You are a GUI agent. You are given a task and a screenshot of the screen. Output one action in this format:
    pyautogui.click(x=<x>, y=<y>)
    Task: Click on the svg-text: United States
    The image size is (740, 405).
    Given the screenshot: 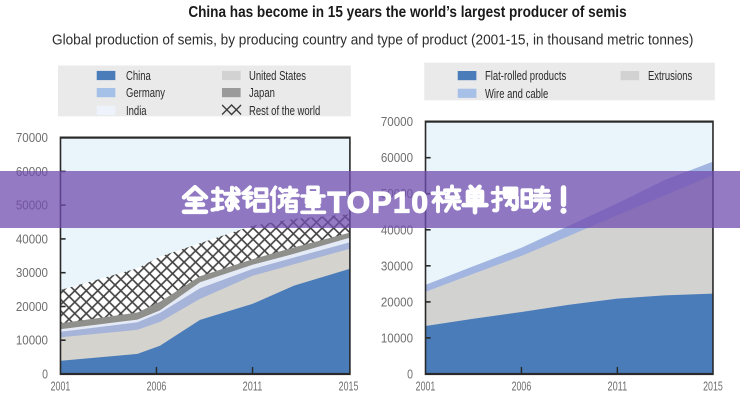 What is the action you would take?
    pyautogui.click(x=277, y=77)
    